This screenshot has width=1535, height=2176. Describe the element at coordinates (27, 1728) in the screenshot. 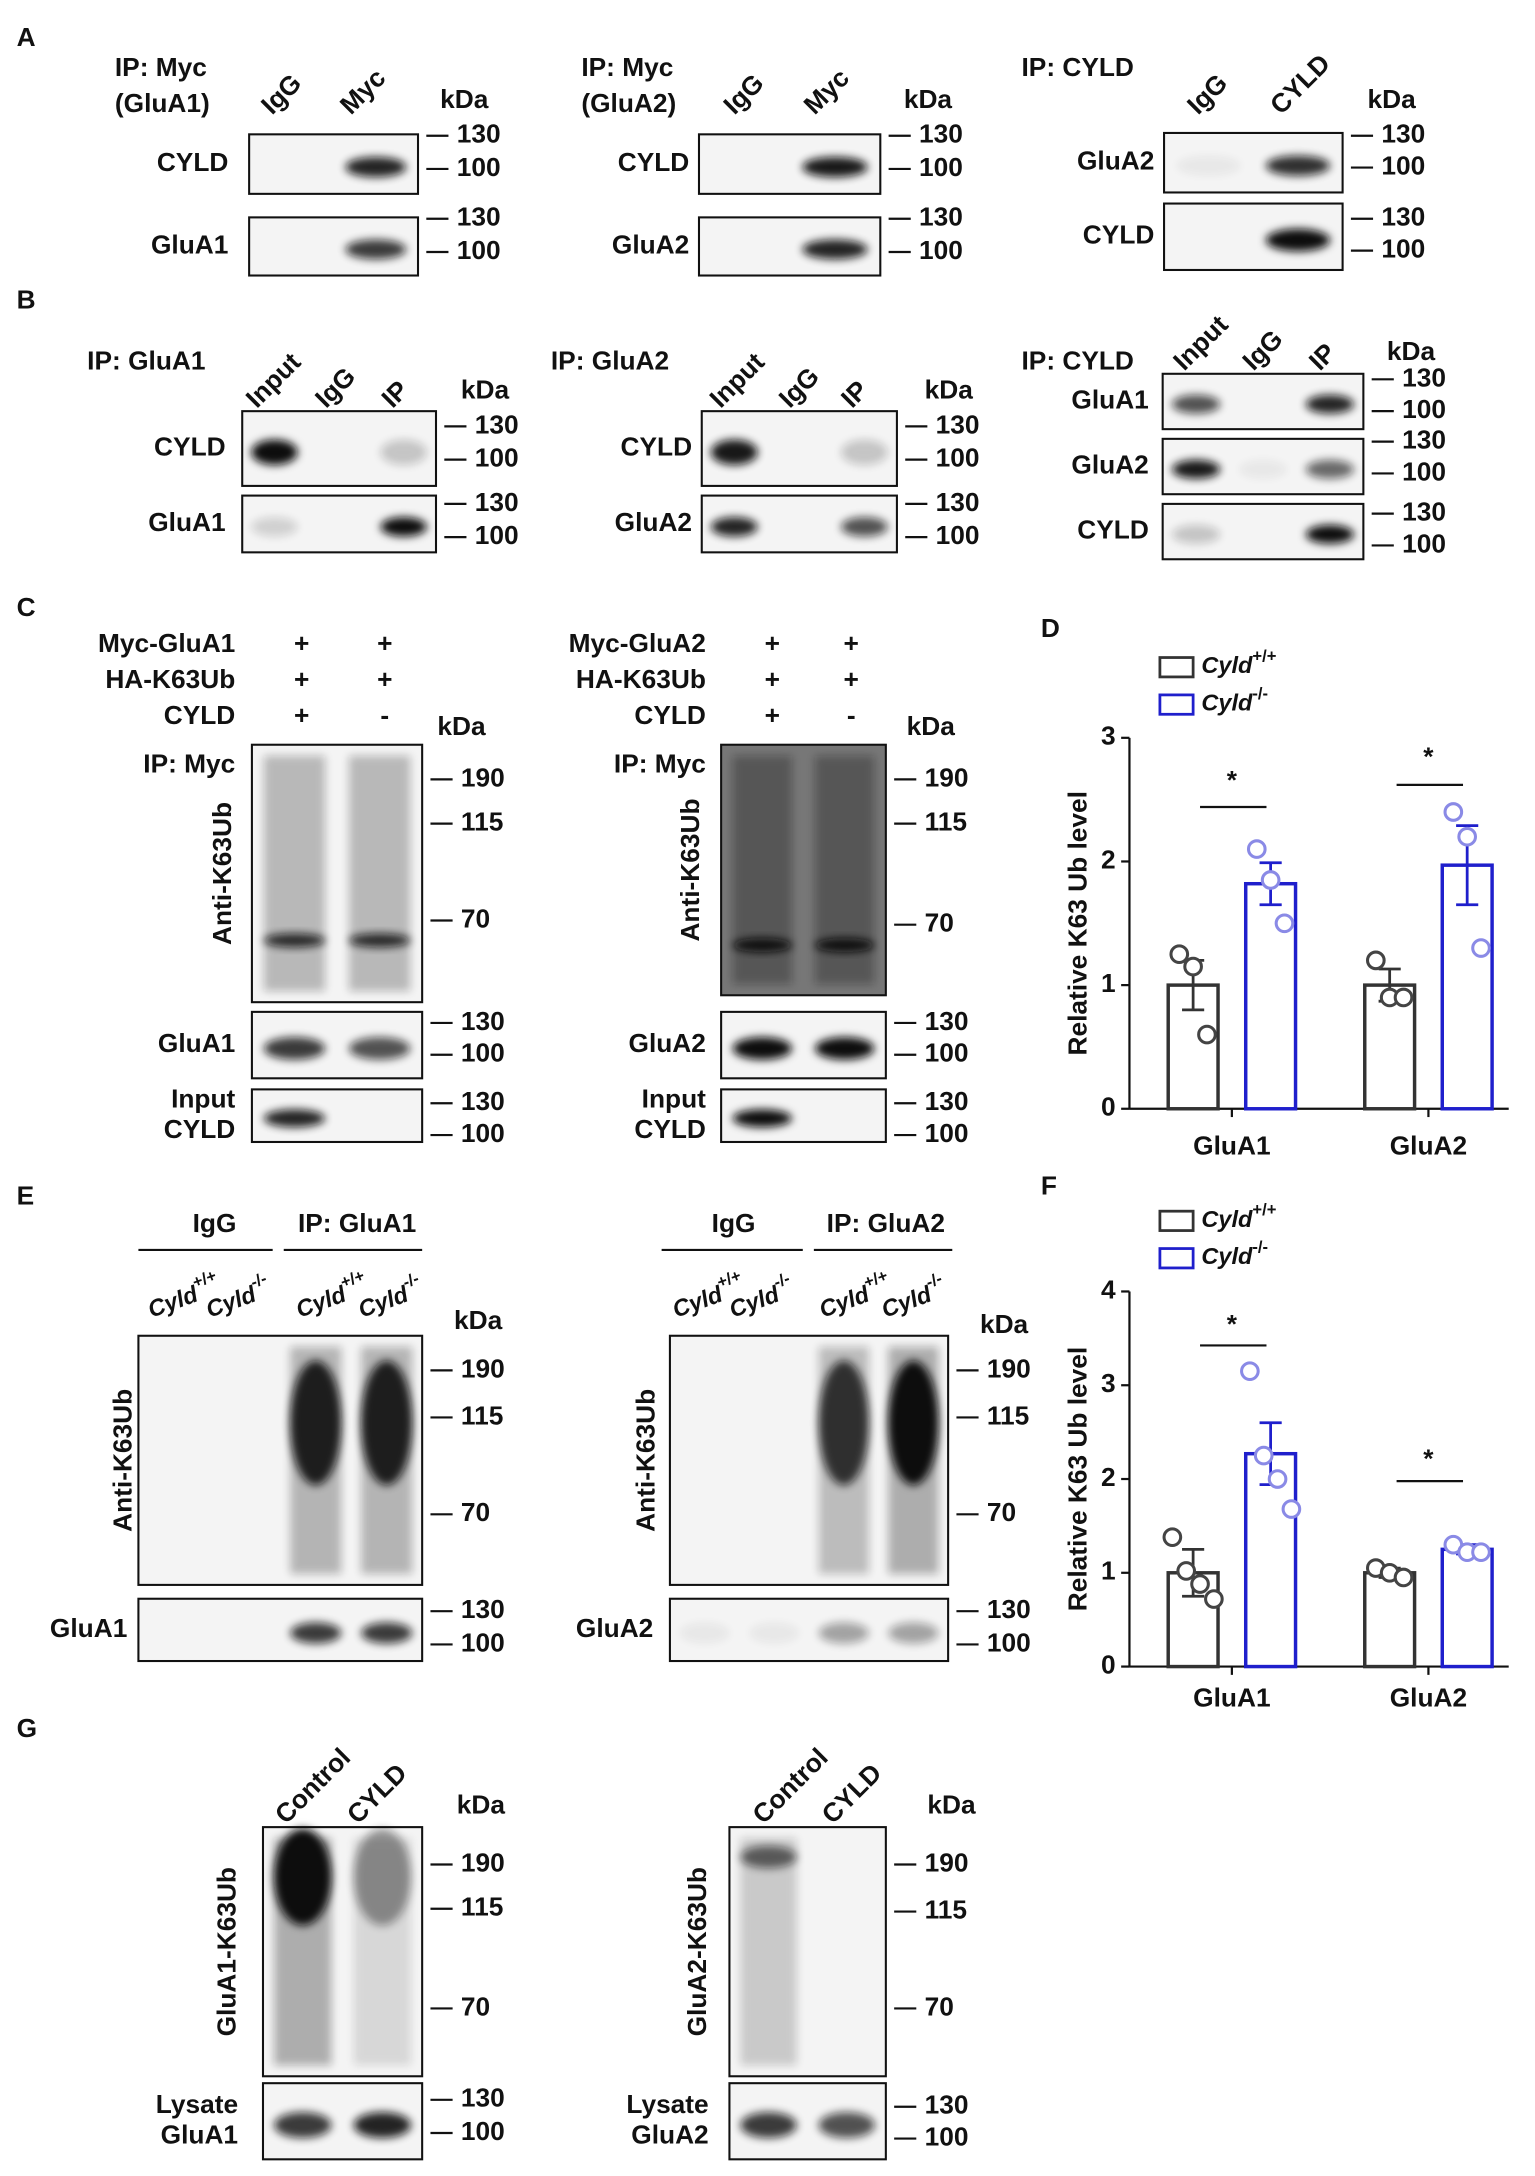

I see `panel-letter: G` at that location.